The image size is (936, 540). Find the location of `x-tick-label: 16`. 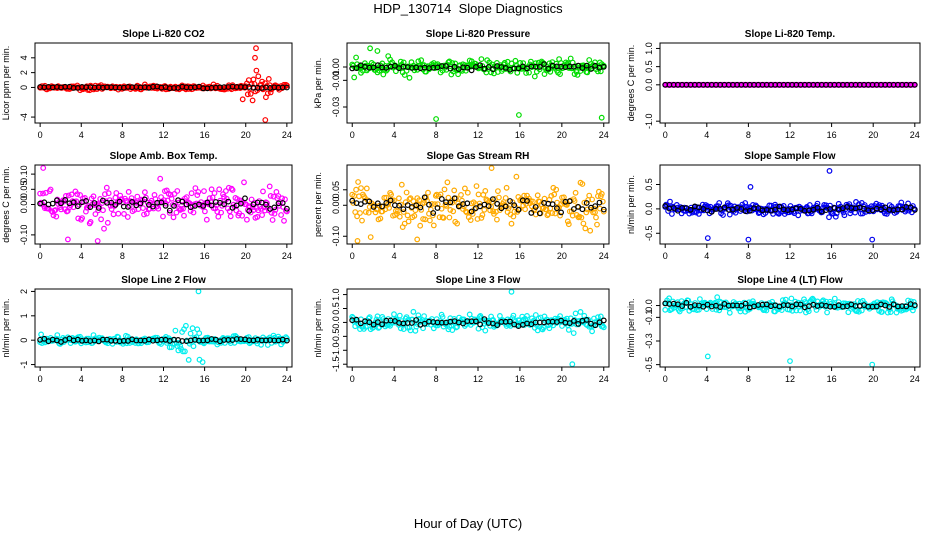

x-tick-label: 16 is located at coordinates (832, 135).